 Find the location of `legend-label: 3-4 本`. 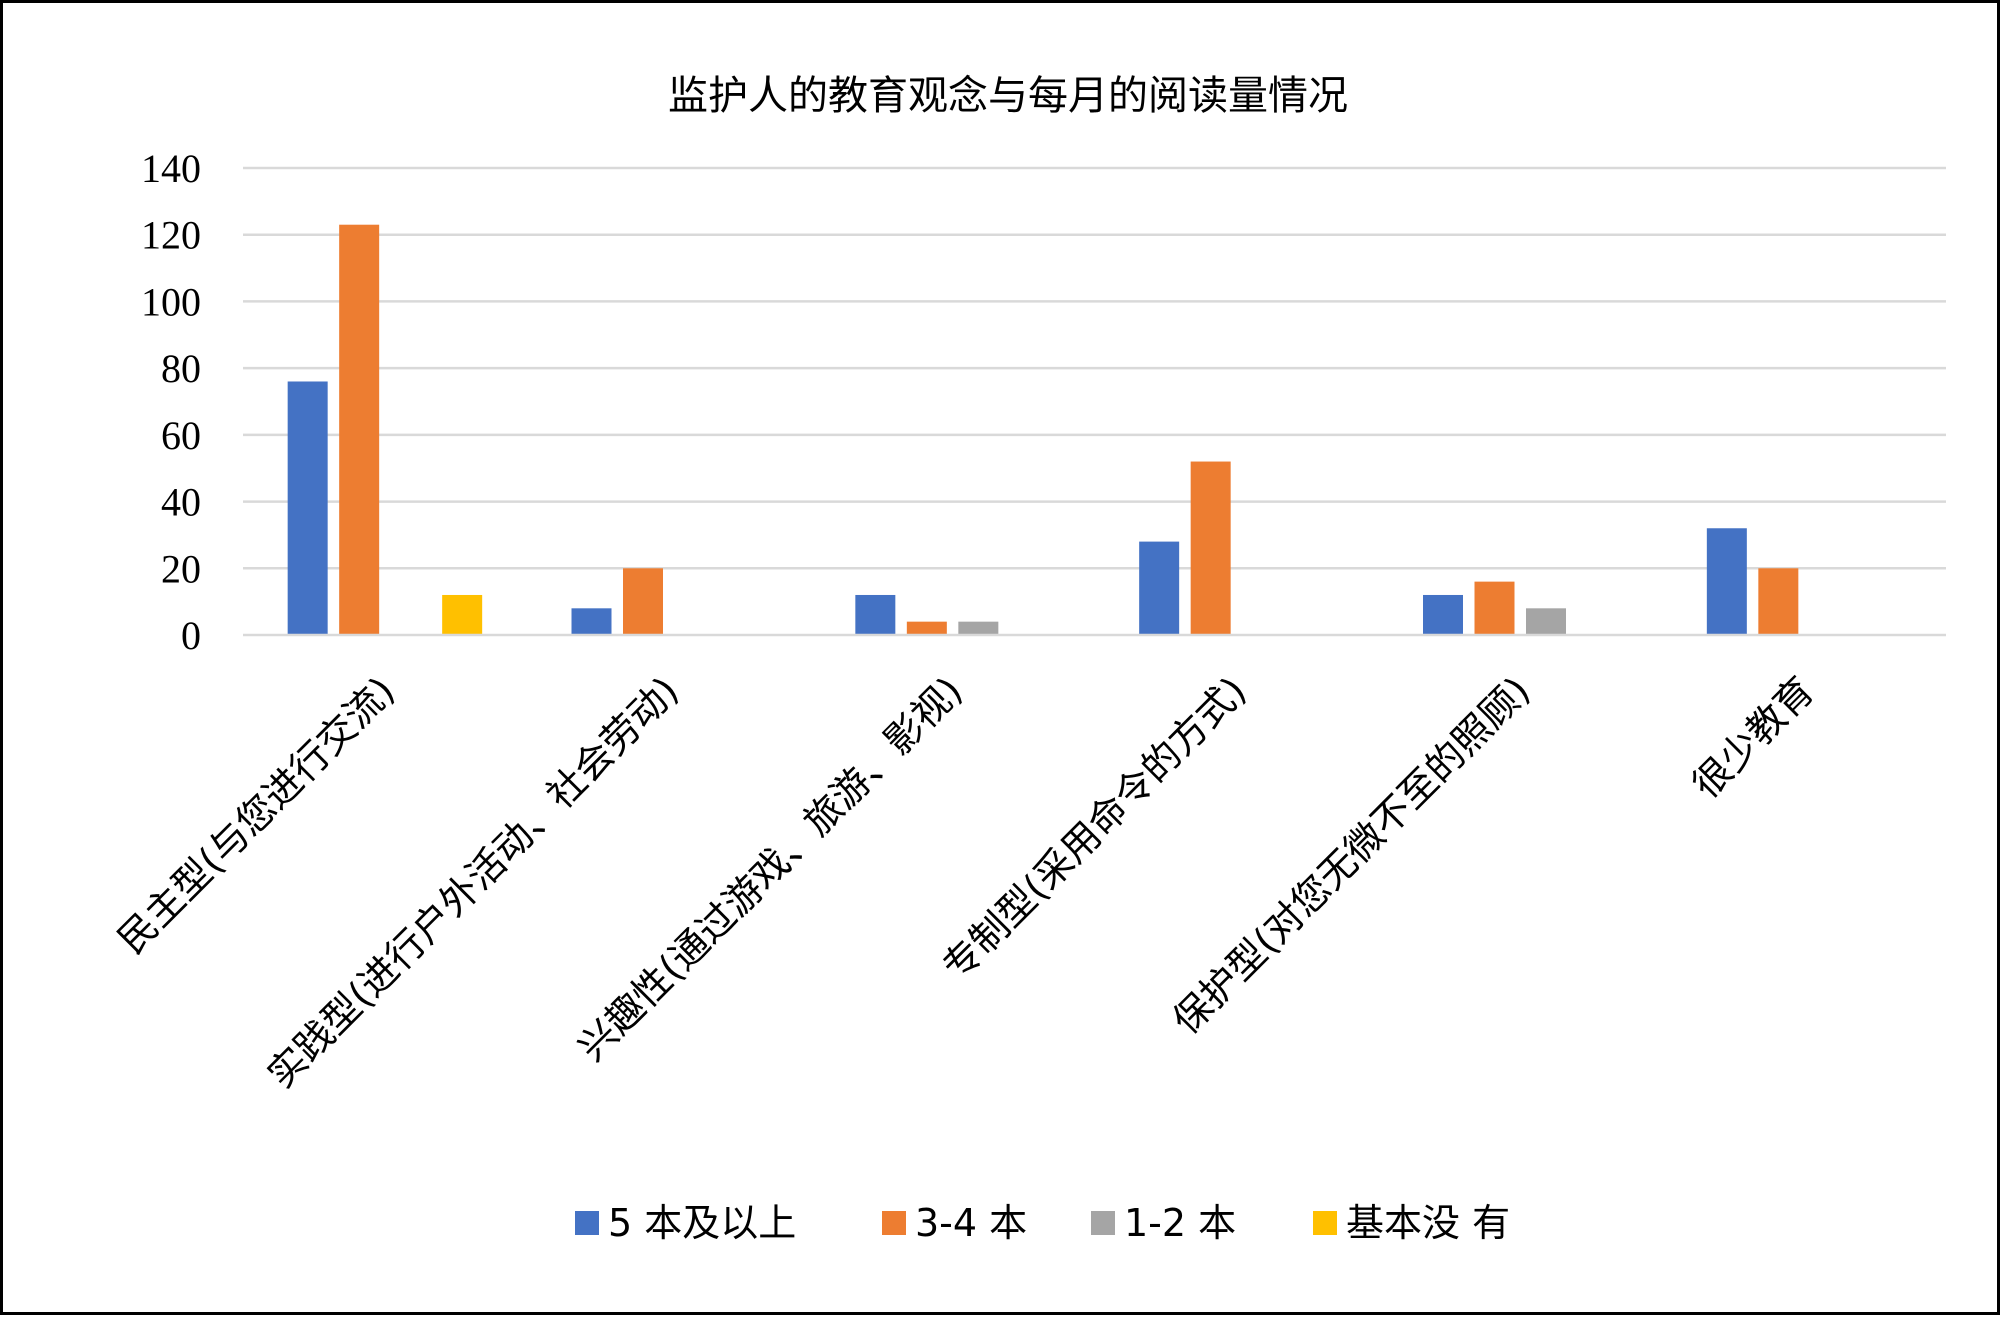

legend-label: 3-4 本 is located at coordinates (971, 1223).